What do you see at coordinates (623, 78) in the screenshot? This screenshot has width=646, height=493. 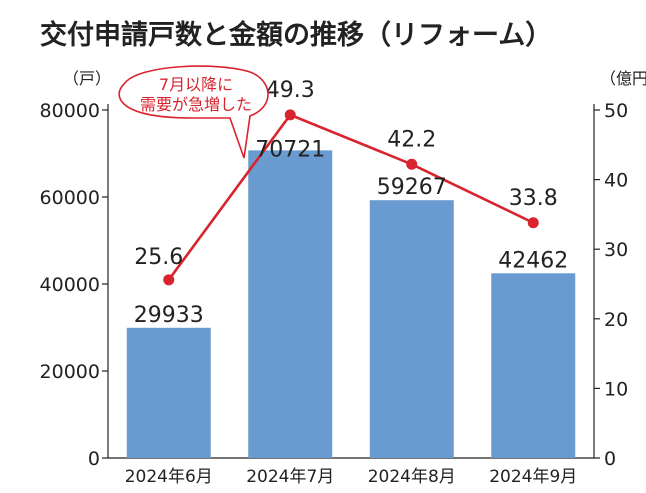 I see `y-right-unit-label: （億円）` at bounding box center [623, 78].